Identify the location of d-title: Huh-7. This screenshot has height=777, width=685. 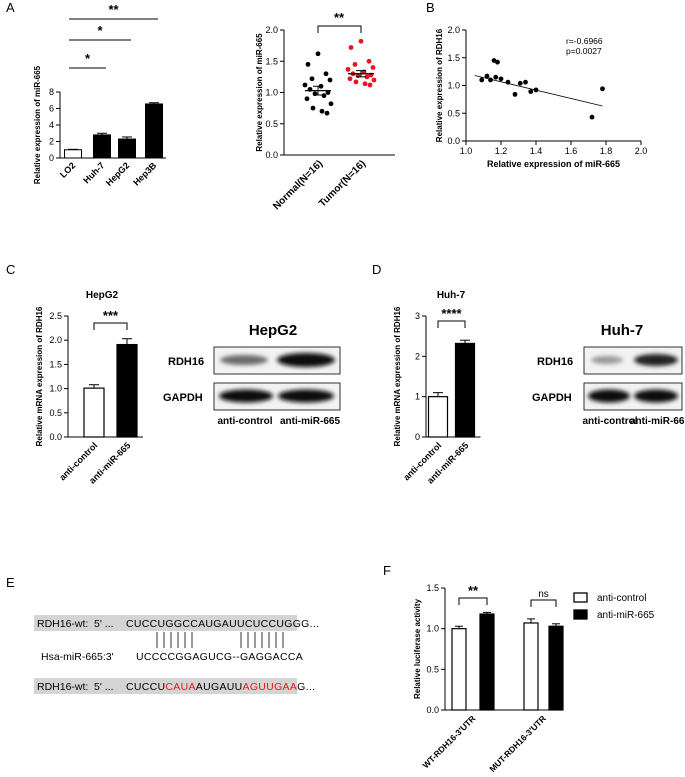
(451, 295).